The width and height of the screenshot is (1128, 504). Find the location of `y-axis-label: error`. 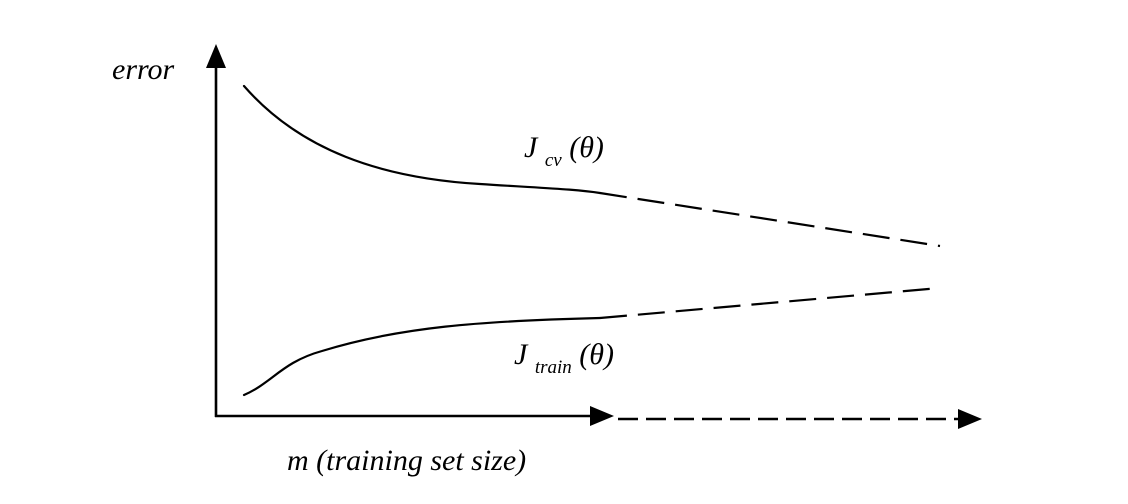

y-axis-label: error is located at coordinates (143, 69).